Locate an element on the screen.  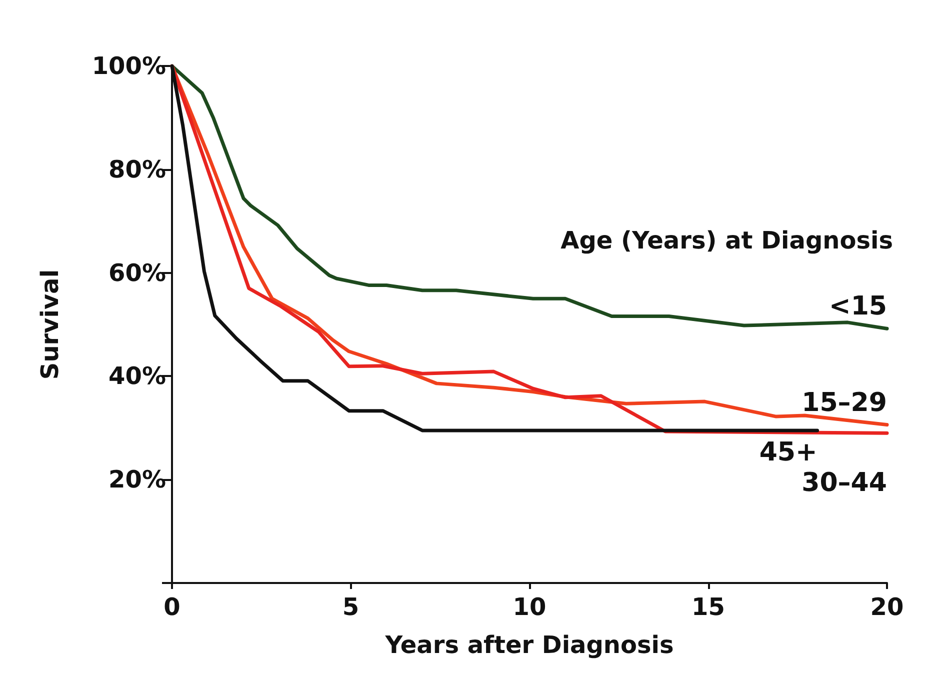
x-axis-title: Years after Diagnosis is located at coordinates (529, 645).